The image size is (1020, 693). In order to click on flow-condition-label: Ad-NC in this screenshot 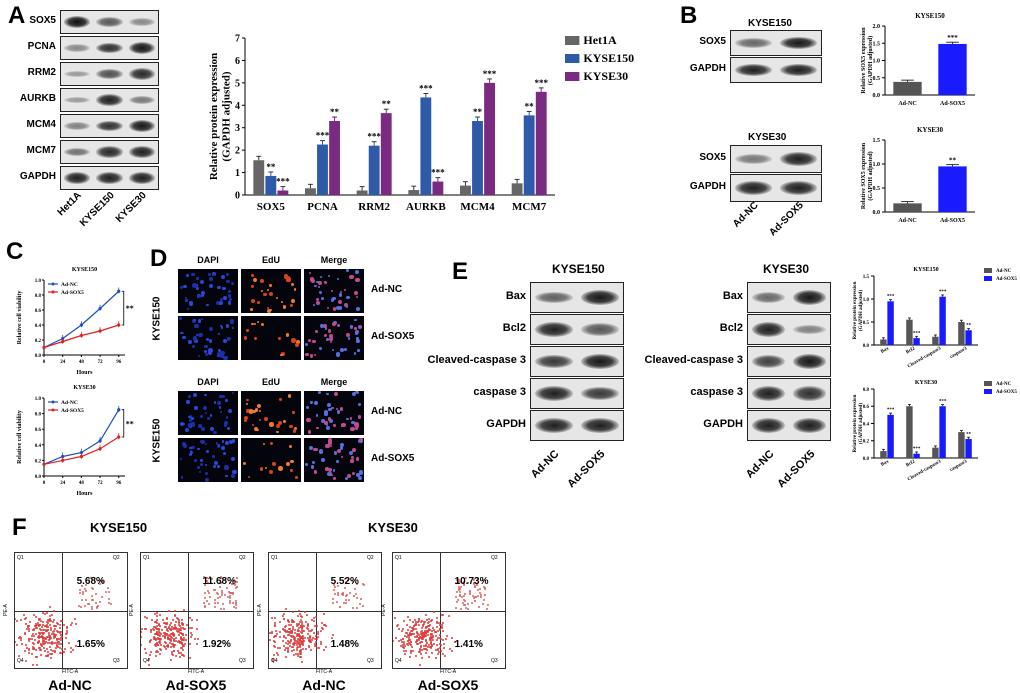, I will do `click(70, 685)`.